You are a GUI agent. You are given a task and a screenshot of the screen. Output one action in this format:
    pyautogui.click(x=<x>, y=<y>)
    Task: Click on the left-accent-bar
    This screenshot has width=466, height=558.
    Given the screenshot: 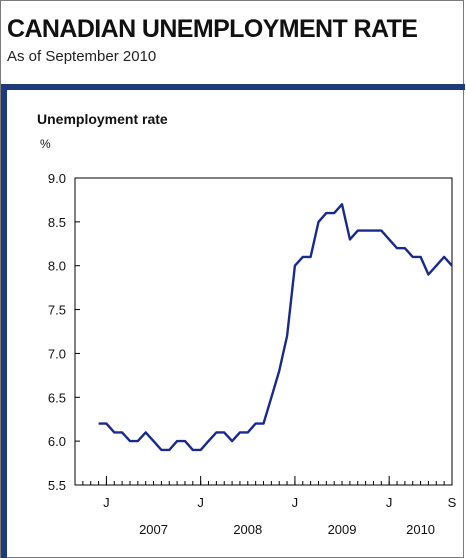 What is the action you would take?
    pyautogui.click(x=4, y=324)
    